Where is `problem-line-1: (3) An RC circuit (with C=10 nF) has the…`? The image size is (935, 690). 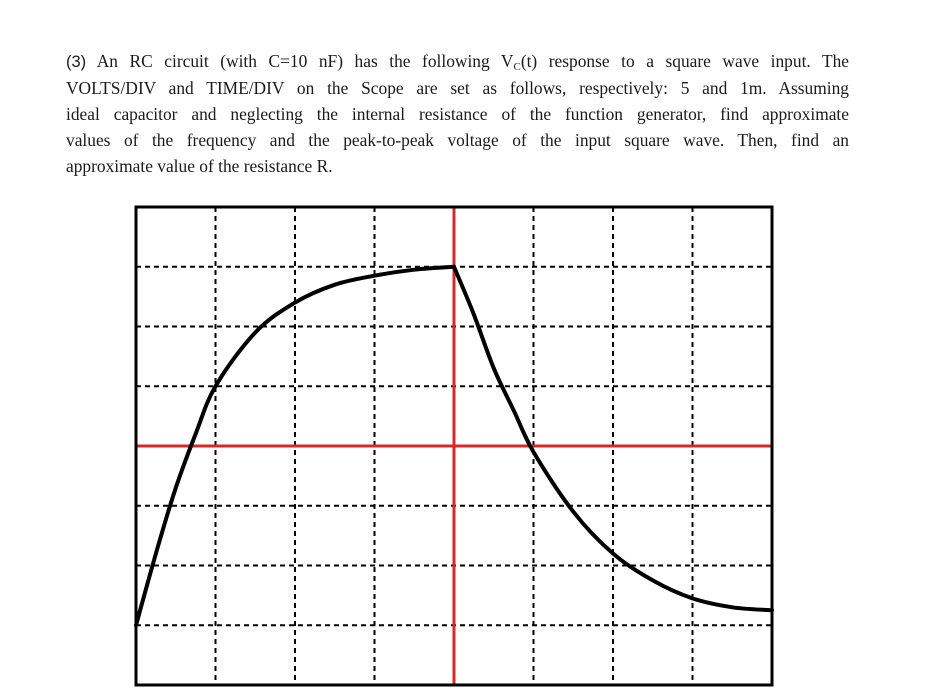 problem-line-1: (3) An RC circuit (with C=10 nF) has the… is located at coordinates (458, 62).